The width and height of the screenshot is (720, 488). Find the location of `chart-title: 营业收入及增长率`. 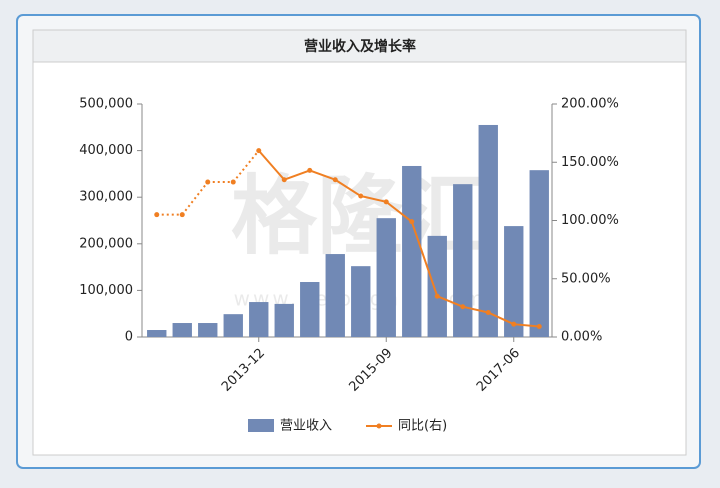

chart-title: 营业收入及增长率 is located at coordinates (360, 46).